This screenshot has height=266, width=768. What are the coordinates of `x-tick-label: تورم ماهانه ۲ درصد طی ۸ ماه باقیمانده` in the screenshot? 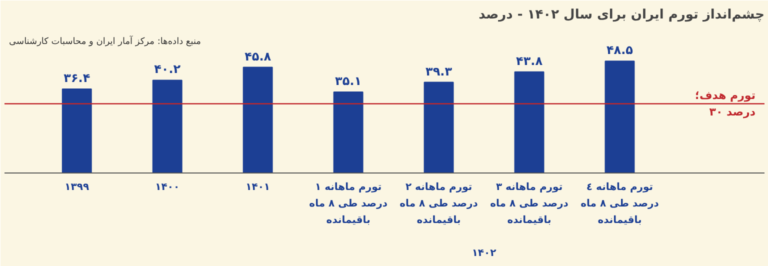 It's located at (439, 204).